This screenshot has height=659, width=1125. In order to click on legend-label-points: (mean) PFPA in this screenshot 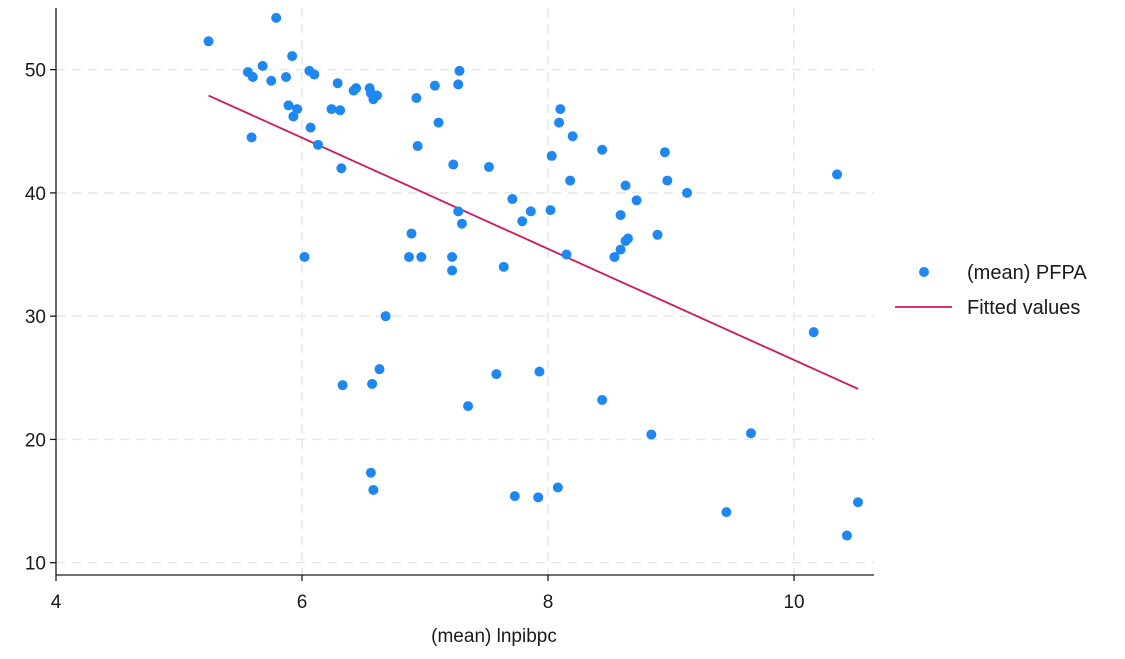, I will do `click(1027, 273)`.